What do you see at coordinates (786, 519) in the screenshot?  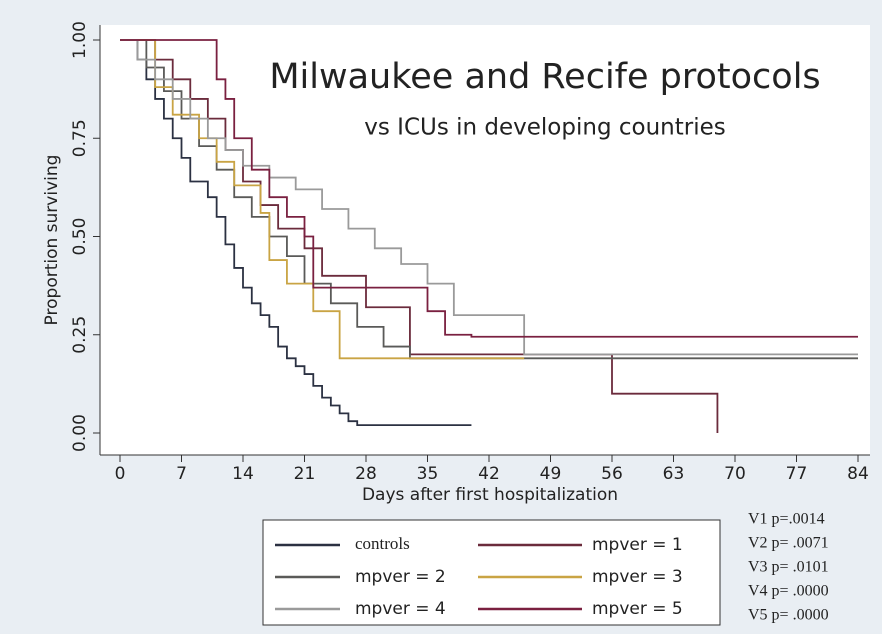 I see `annotation: V1 p=.0014` at bounding box center [786, 519].